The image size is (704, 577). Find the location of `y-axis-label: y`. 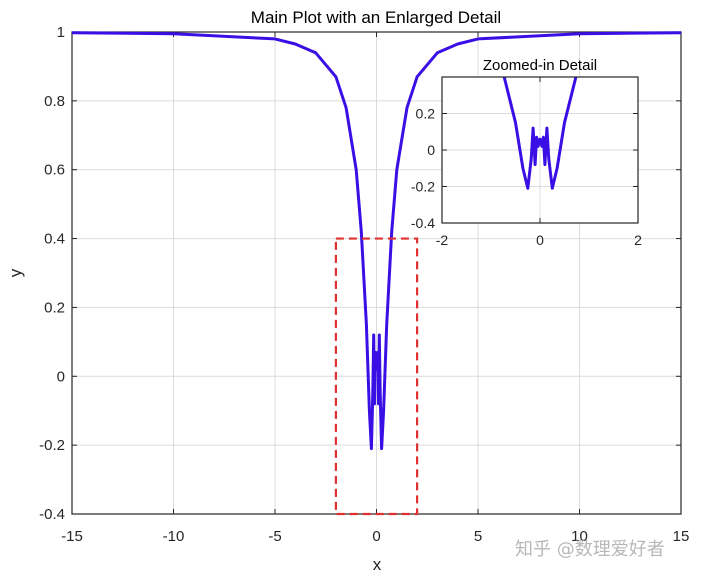

y-axis-label: y is located at coordinates (15, 272).